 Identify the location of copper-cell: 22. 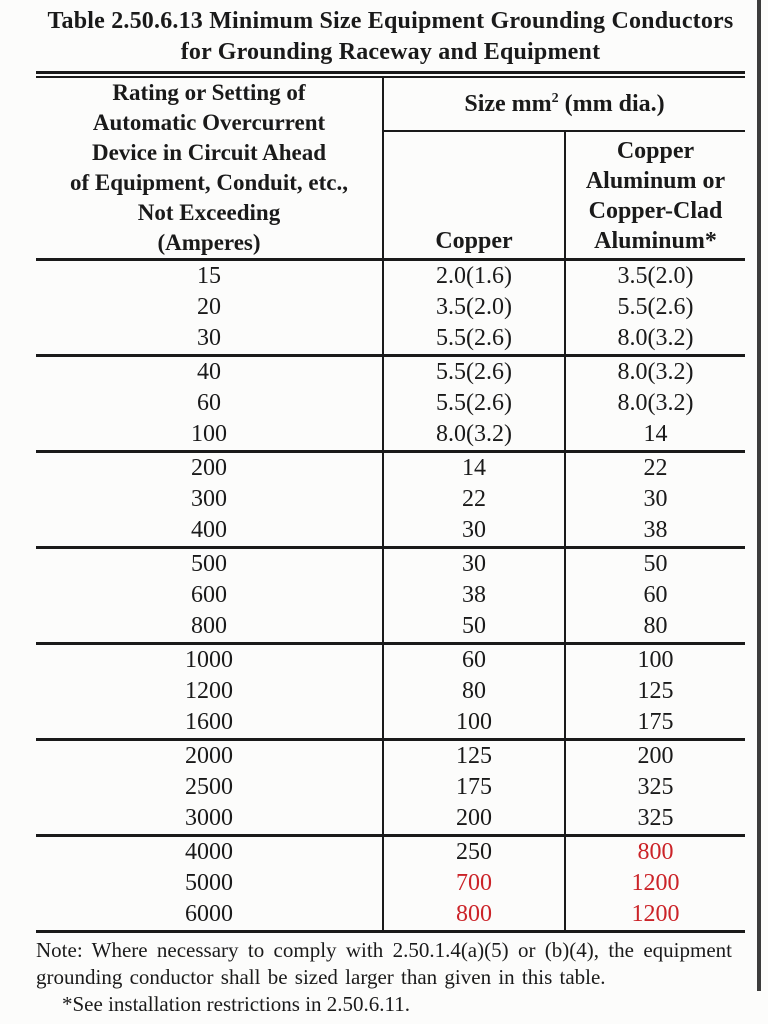
(474, 499).